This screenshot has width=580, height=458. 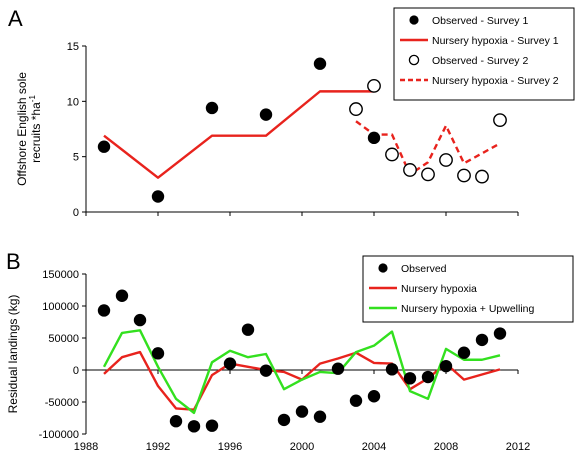 What do you see at coordinates (32, 99) in the screenshot?
I see `y-axis-label-superscript: -1` at bounding box center [32, 99].